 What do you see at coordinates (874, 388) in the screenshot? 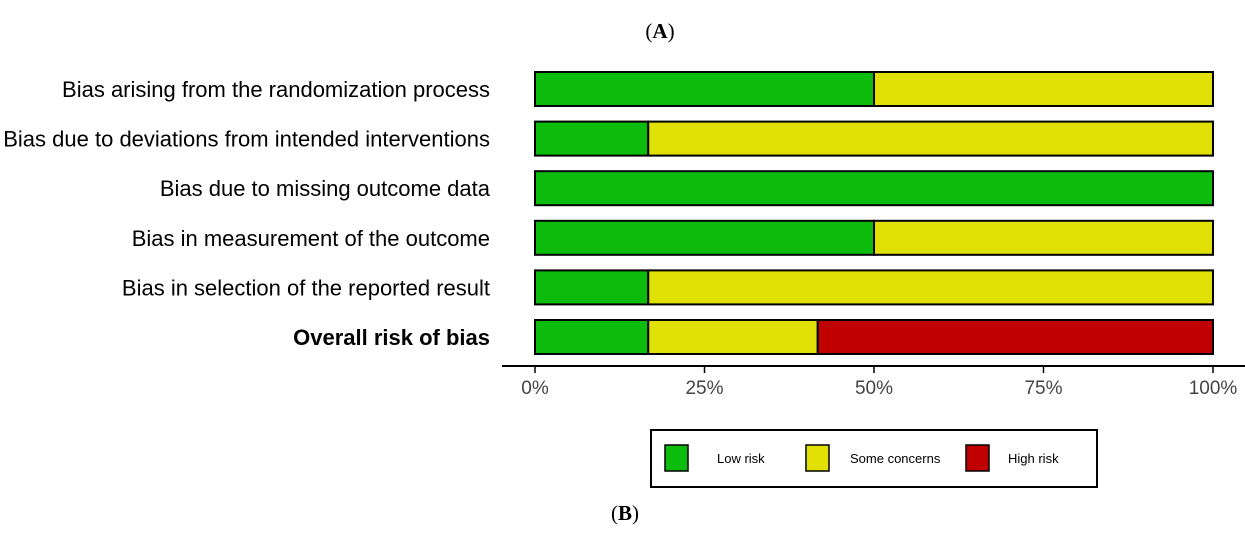
I see `x-tick-label: 50%` at bounding box center [874, 388].